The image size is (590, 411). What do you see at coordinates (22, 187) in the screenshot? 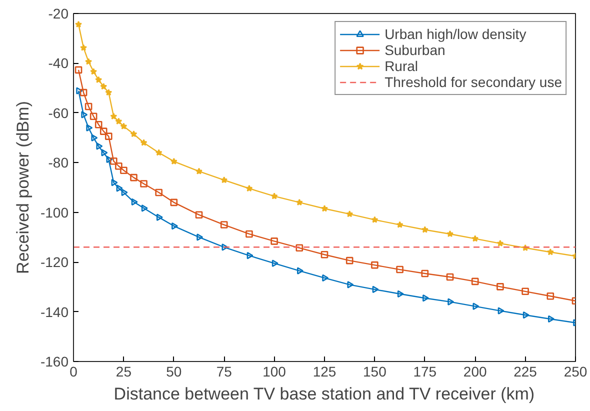
I see `y-axis-title: Received power (dBm)` at bounding box center [22, 187].